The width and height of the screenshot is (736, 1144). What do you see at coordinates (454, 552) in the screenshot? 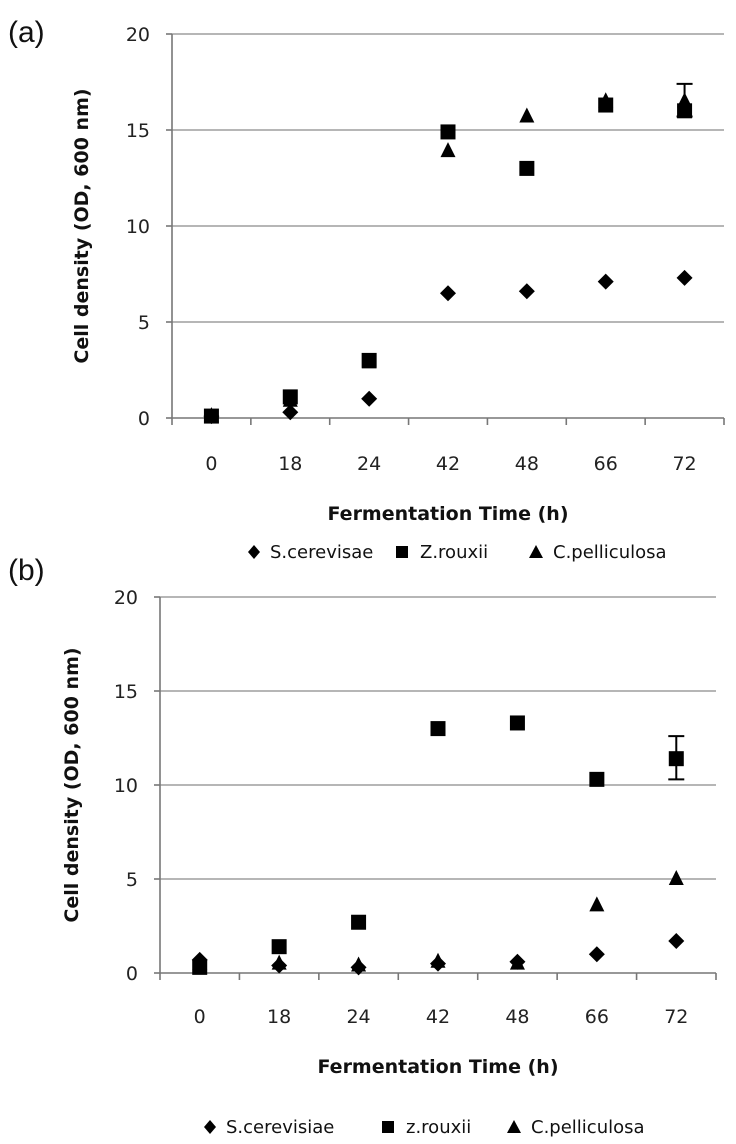
I see `legend-label: Z.rouxii` at bounding box center [454, 552].